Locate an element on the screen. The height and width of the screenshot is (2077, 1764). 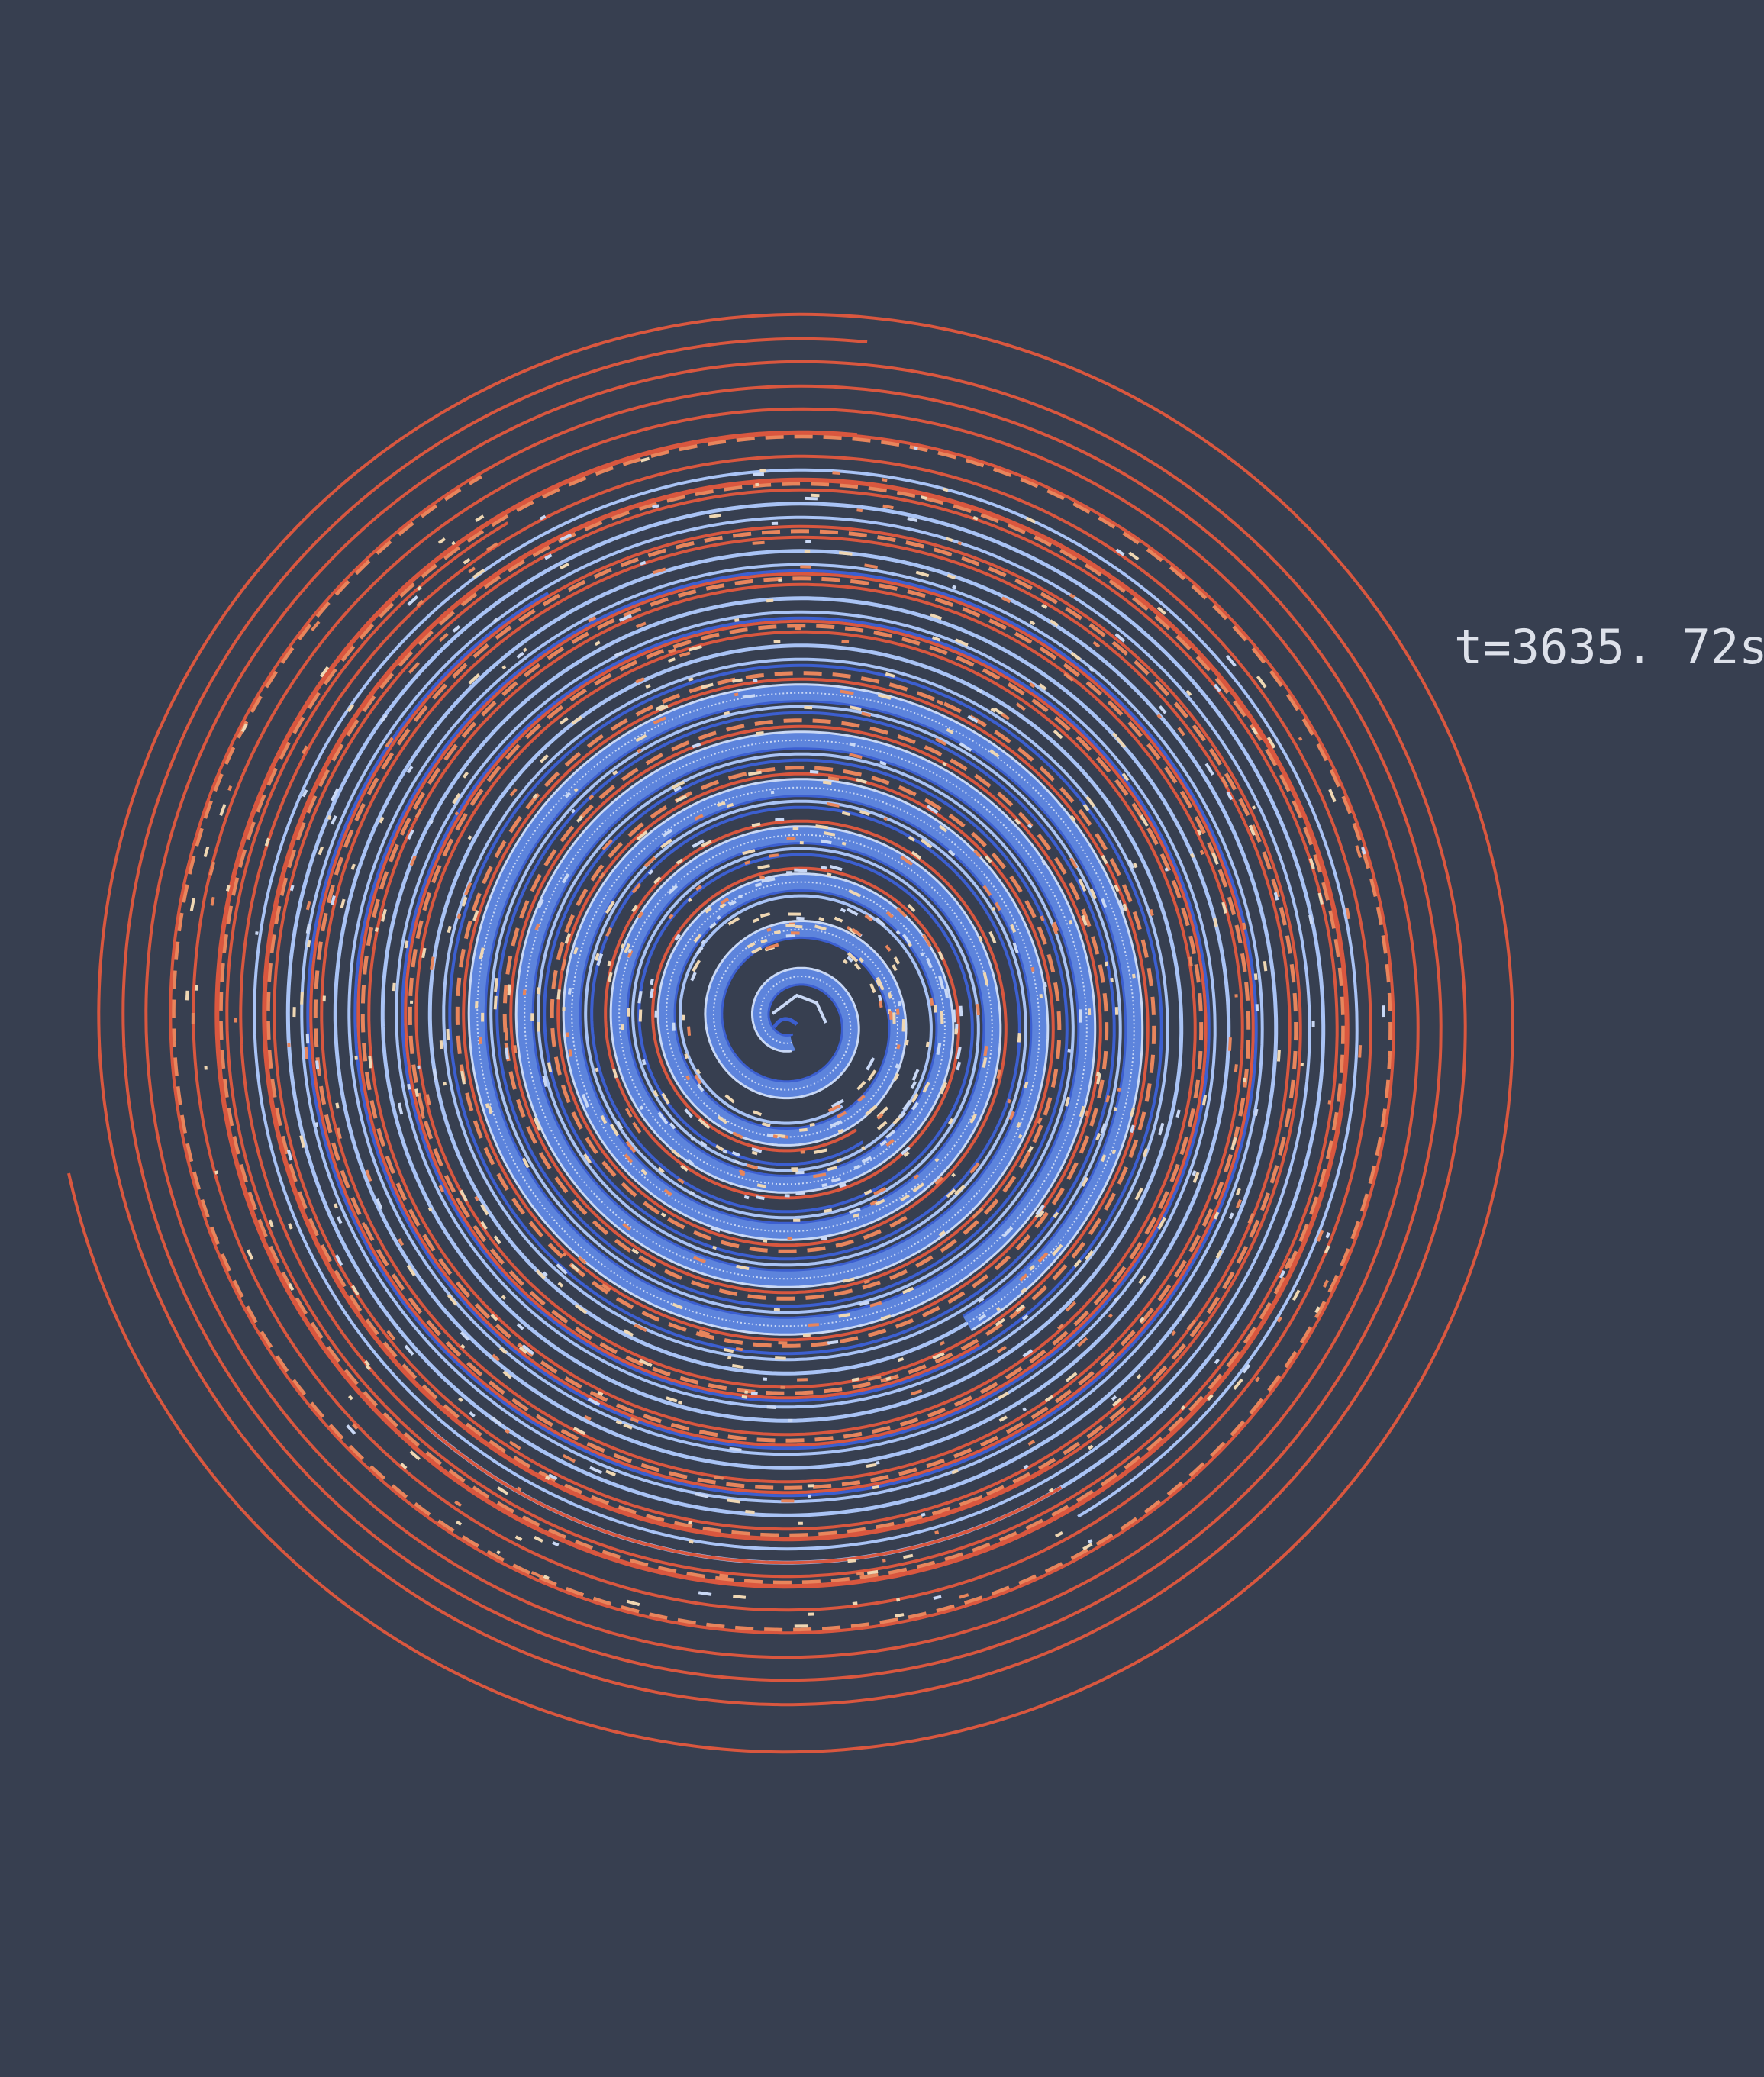
spiral-core is located at coordinates (799, 1011).